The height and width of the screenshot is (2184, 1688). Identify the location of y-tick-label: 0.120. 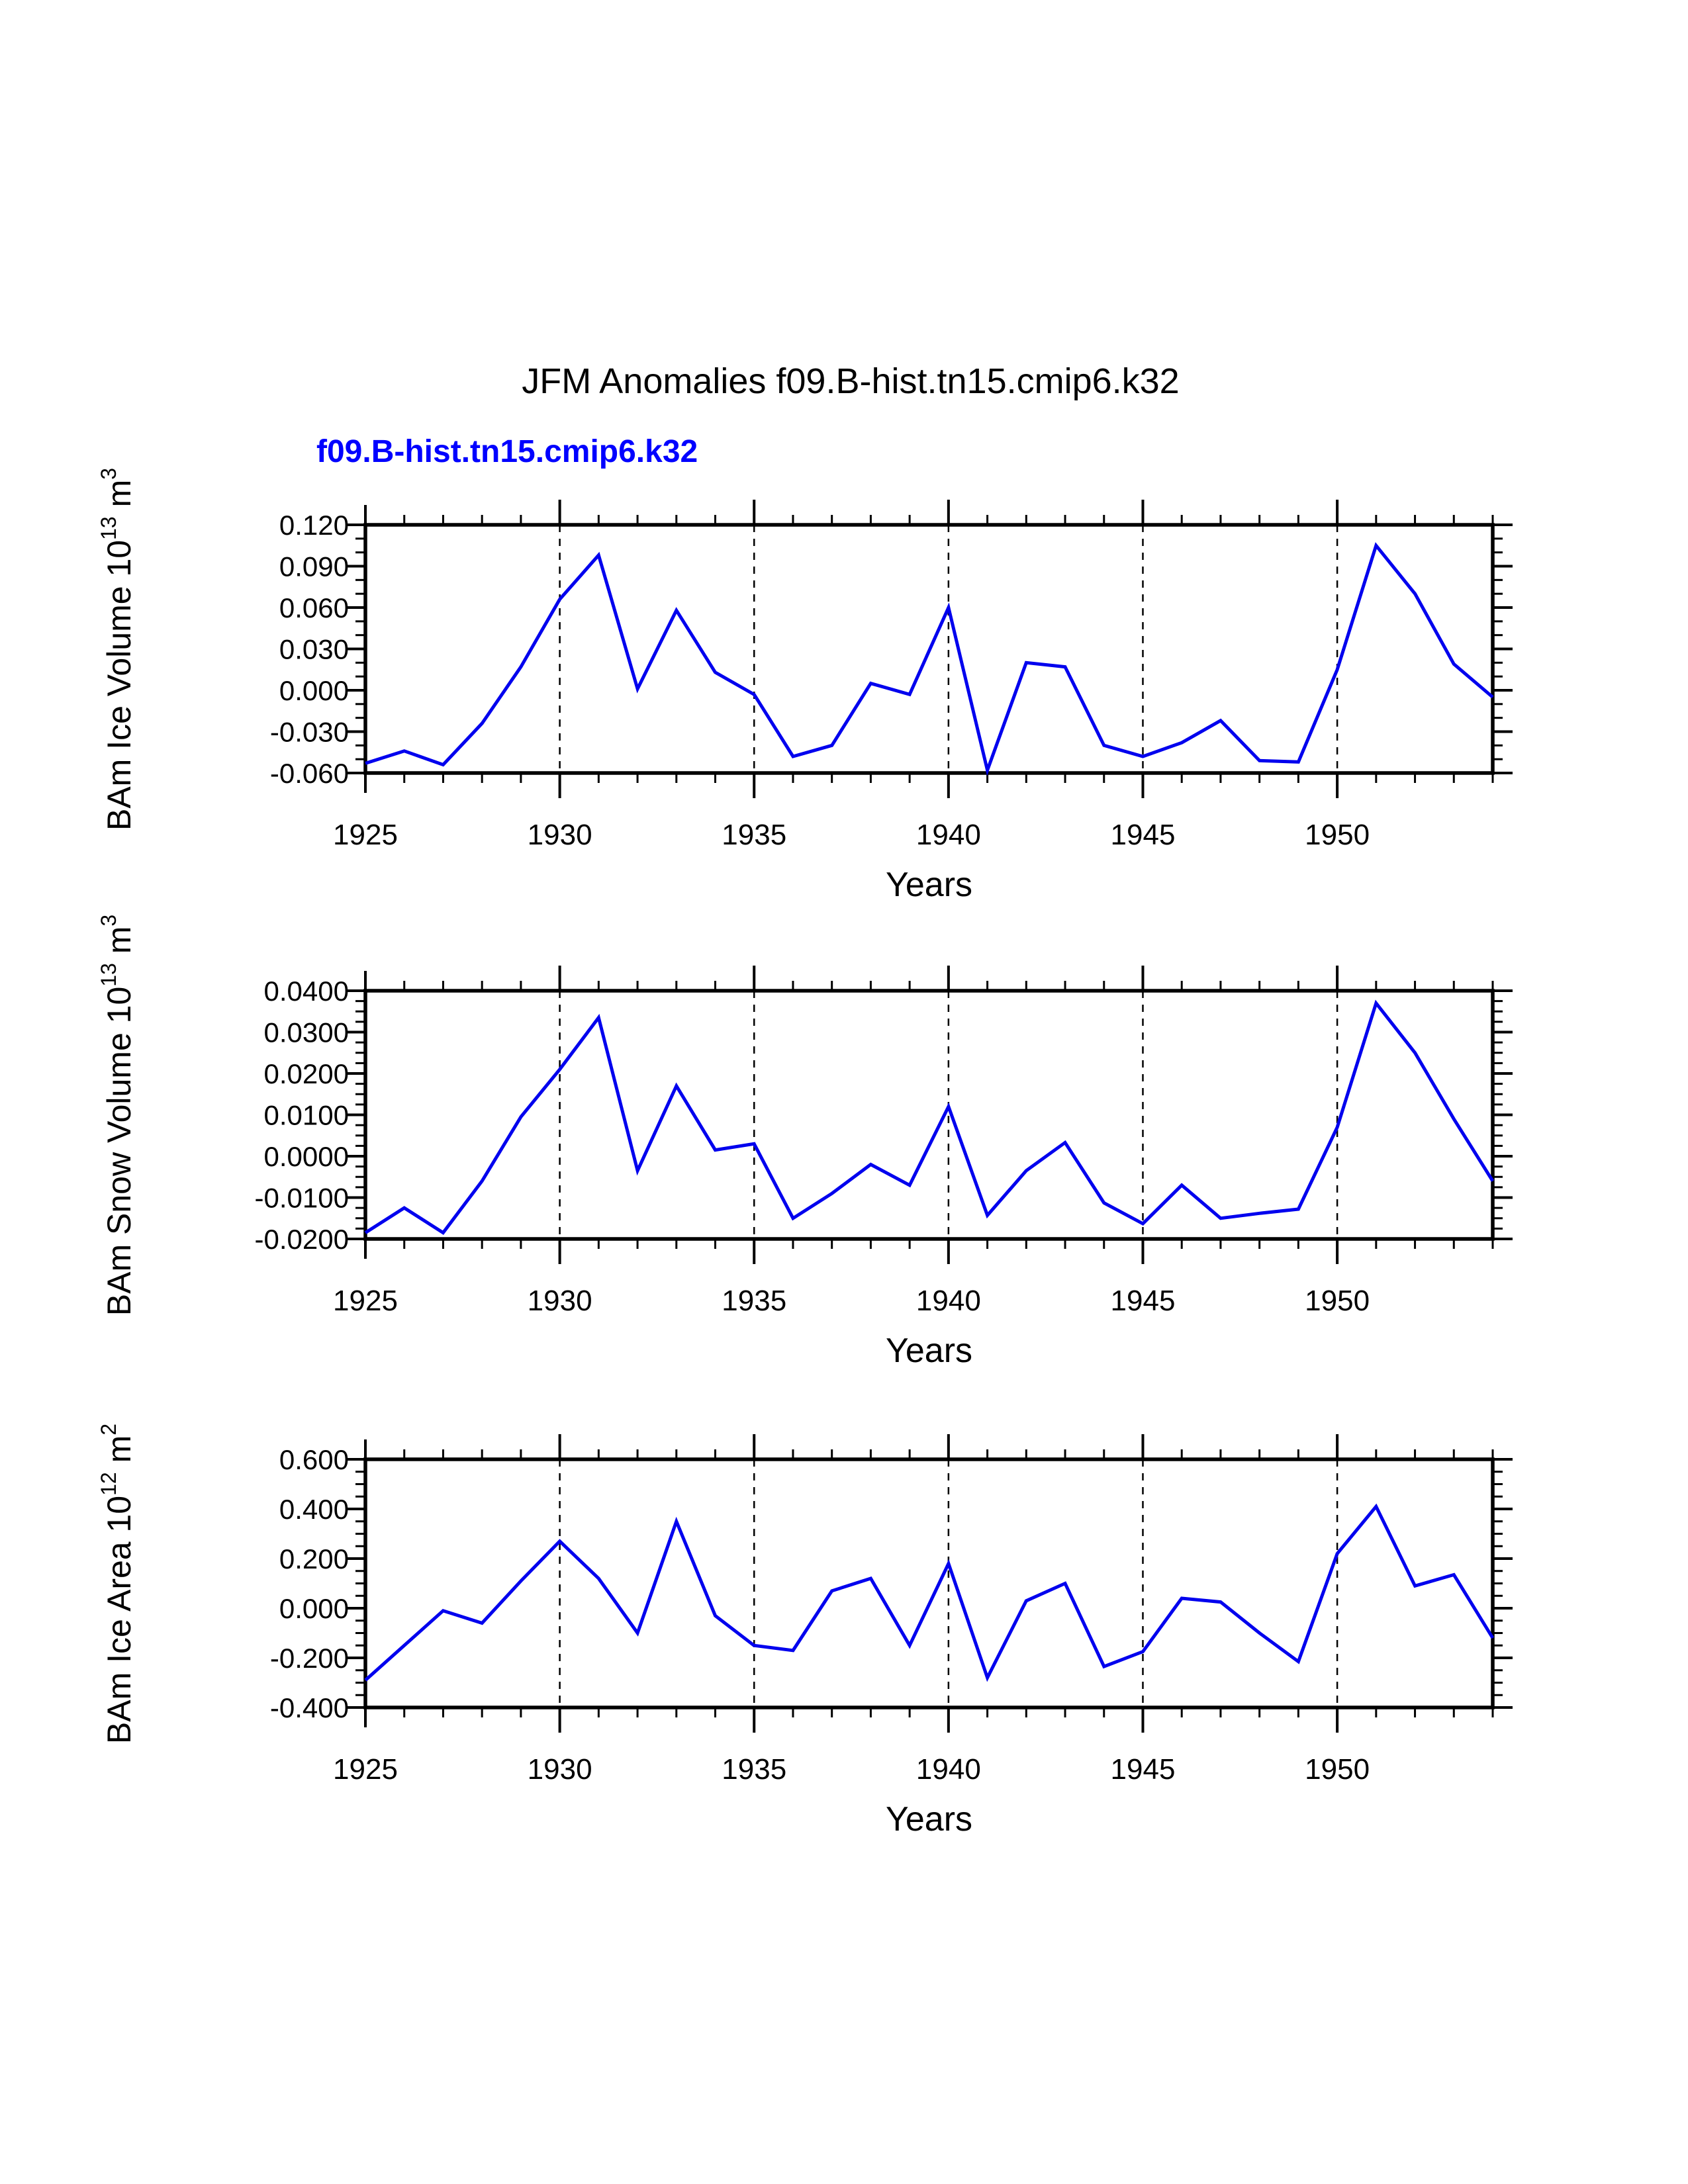
(314, 525).